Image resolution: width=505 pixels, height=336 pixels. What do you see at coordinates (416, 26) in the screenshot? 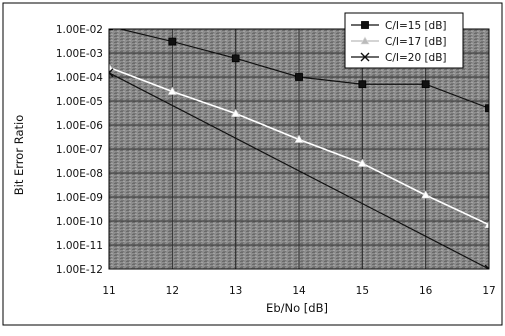
I see `legend-label: C/I=15 [dB]` at bounding box center [416, 26].